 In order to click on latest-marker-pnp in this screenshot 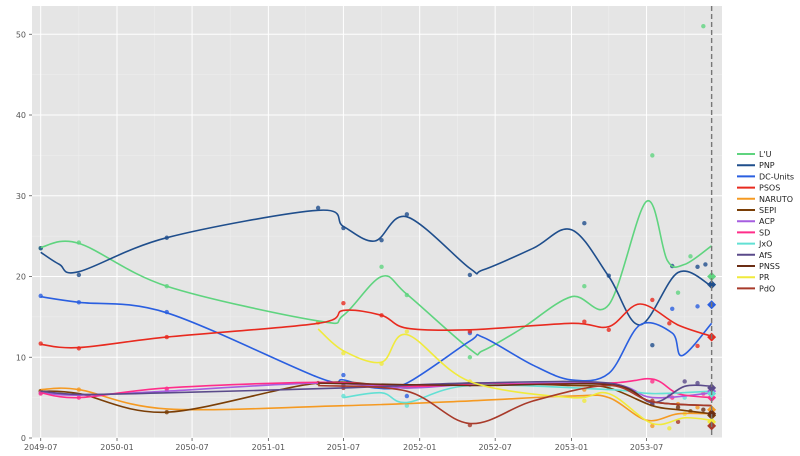, I will do `click(712, 285)`.